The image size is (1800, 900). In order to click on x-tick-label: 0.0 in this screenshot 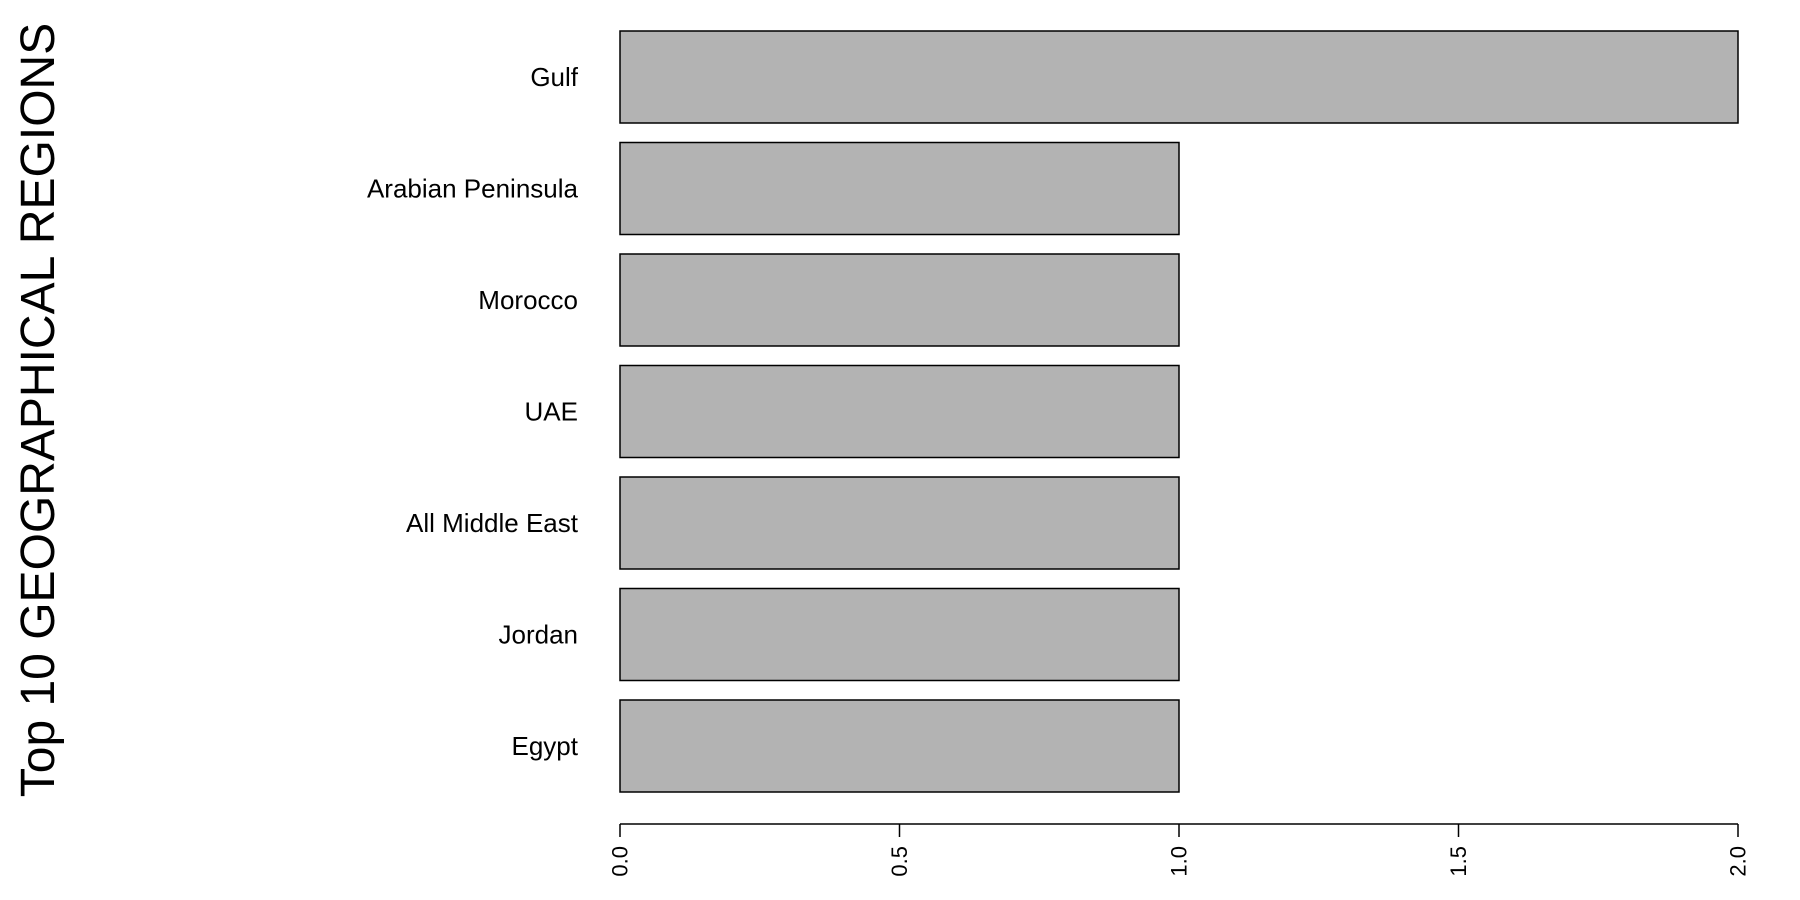, I will do `click(620, 861)`.